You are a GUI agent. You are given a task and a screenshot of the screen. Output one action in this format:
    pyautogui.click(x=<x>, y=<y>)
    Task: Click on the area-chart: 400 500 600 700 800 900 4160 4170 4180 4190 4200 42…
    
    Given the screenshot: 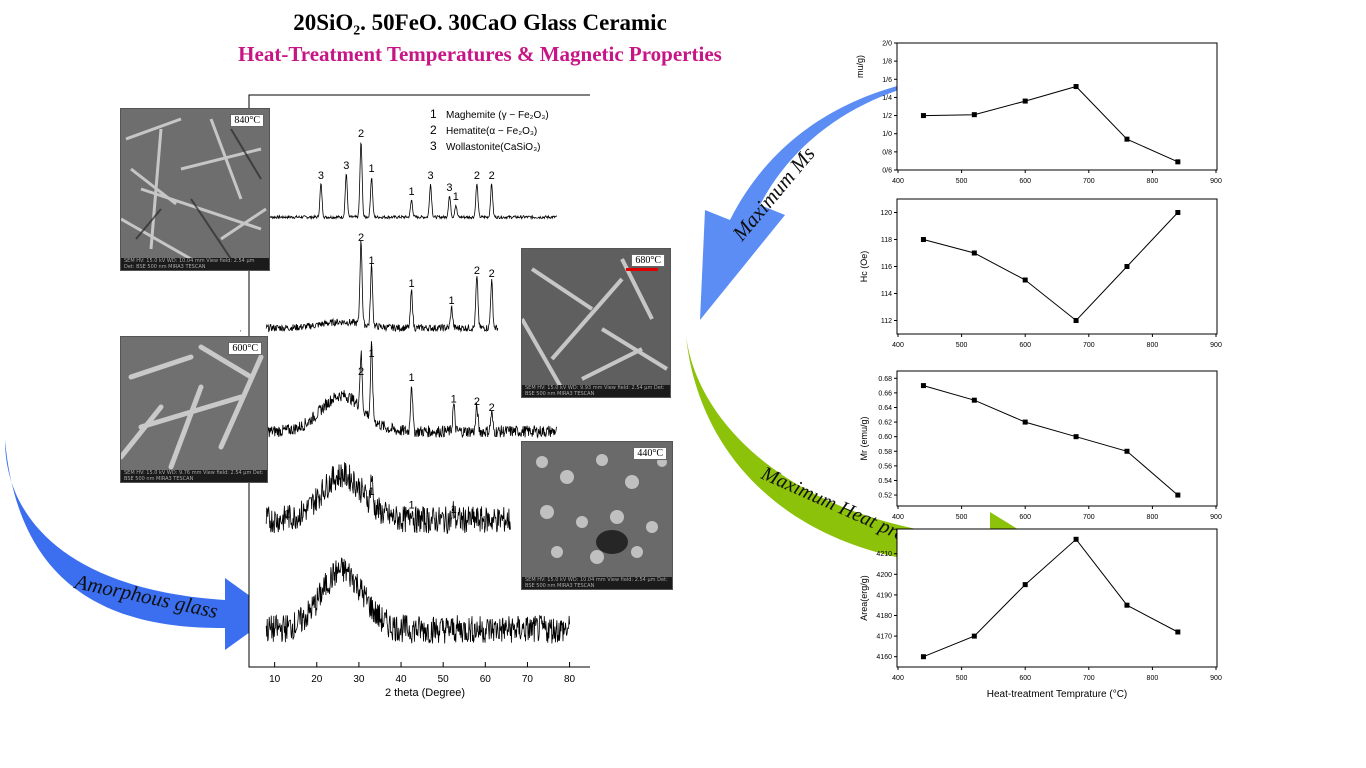 What is the action you would take?
    pyautogui.click(x=1040, y=614)
    